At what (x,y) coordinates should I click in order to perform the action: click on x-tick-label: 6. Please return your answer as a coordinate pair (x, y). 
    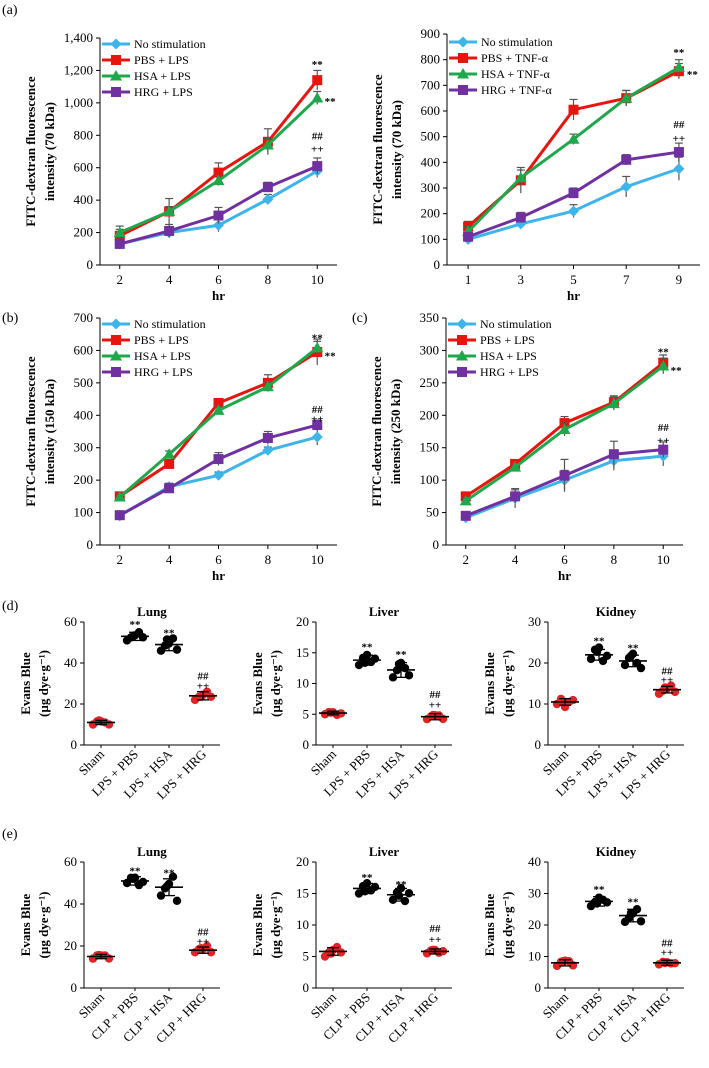
    Looking at the image, I should click on (564, 559).